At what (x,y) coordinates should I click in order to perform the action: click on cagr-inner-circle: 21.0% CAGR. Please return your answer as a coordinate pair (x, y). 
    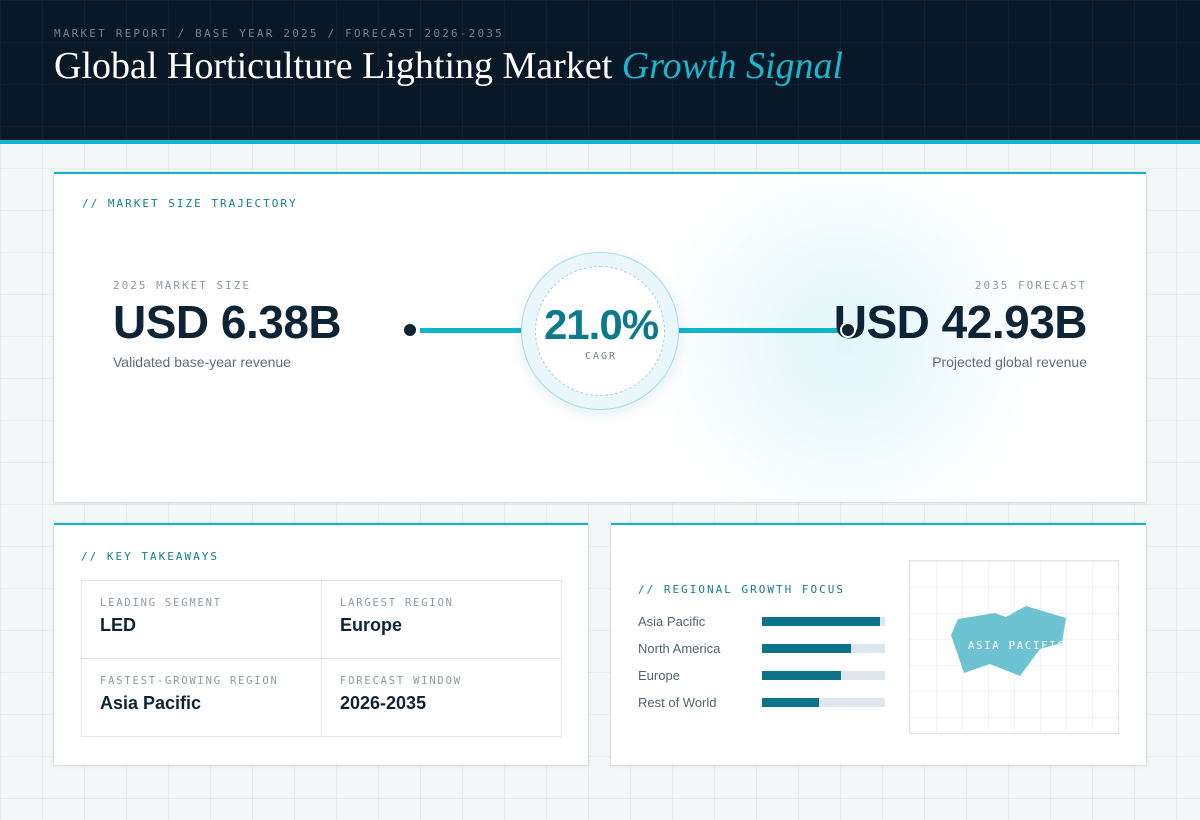
    Looking at the image, I should click on (600, 331).